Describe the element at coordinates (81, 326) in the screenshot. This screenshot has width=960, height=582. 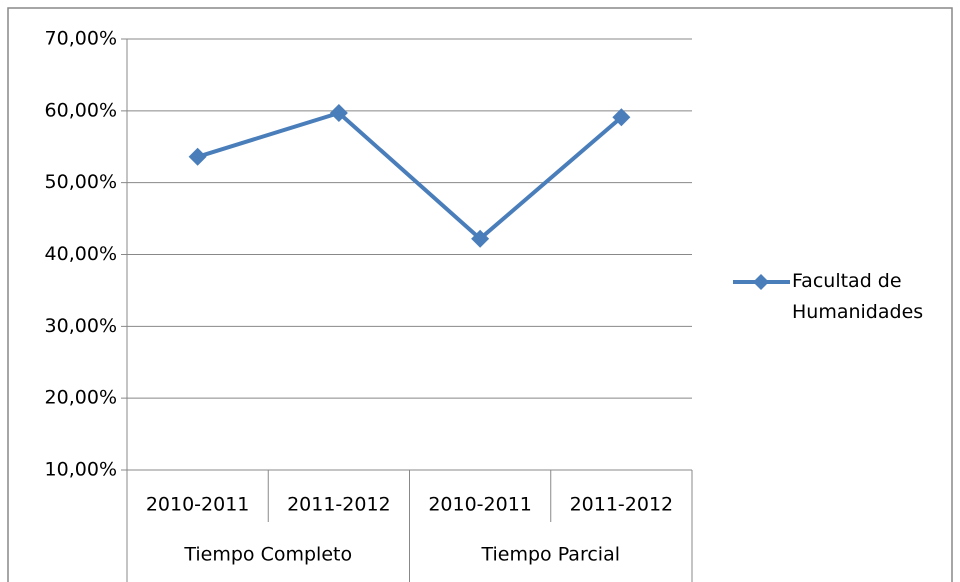
I see `y-tick-label: 30,00%` at that location.